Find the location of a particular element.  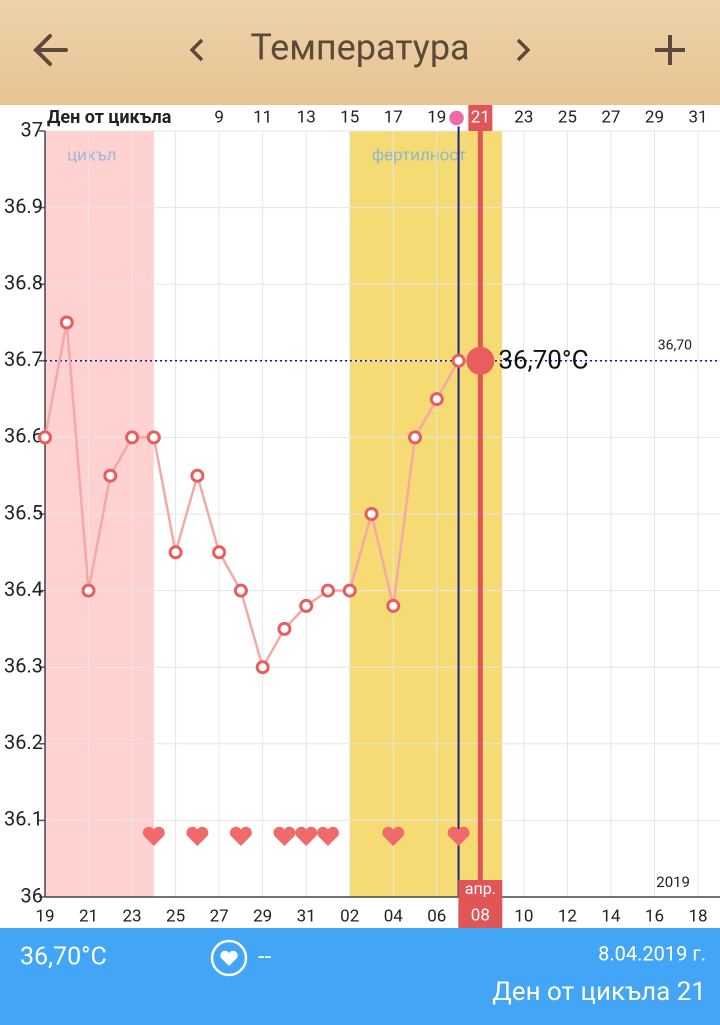

x-tick-label: 31 is located at coordinates (306, 916).